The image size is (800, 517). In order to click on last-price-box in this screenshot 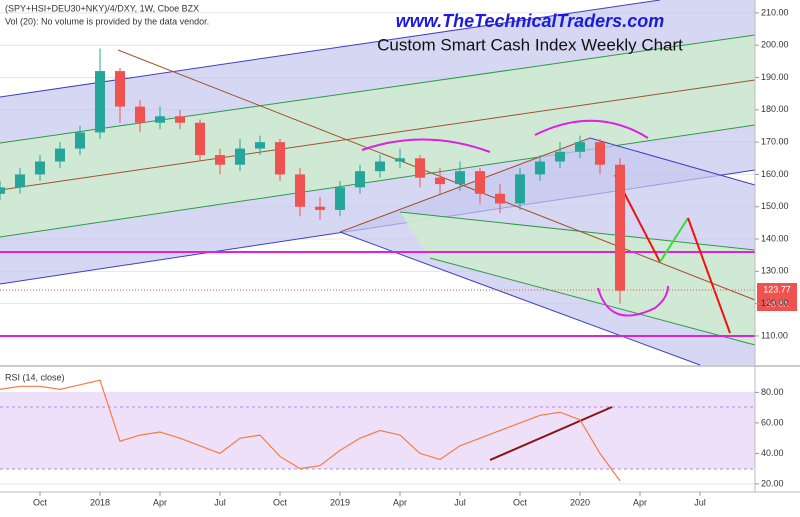, I will do `click(777, 290)`.